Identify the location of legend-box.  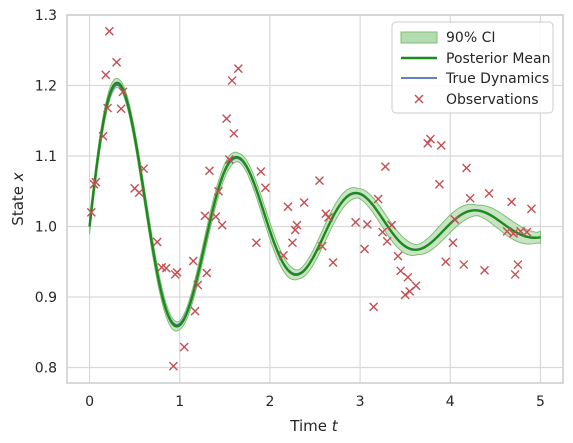
(472, 67).